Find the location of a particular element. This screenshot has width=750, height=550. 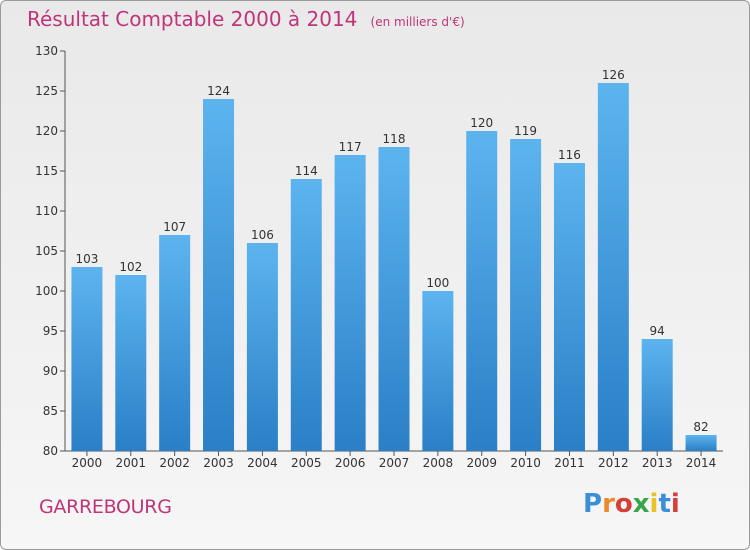

commune-name: GARREBOURG is located at coordinates (105, 507).